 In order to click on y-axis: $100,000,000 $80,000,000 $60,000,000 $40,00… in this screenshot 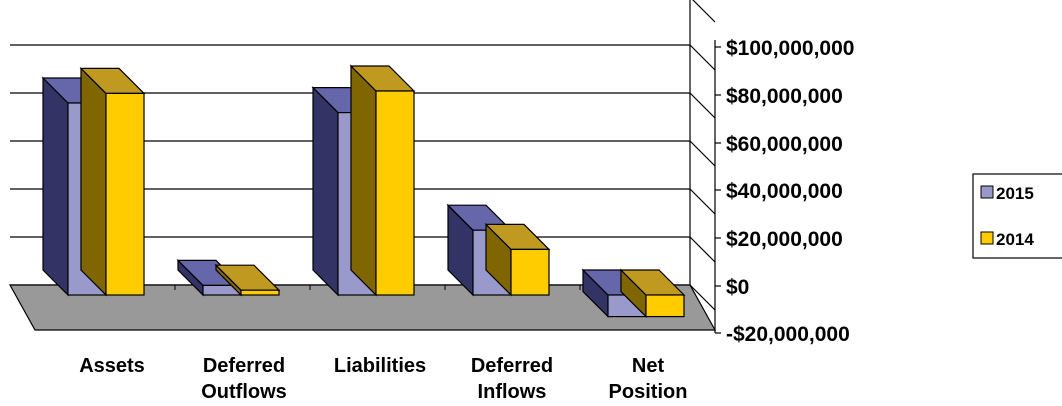, I will do `click(784, 191)`.